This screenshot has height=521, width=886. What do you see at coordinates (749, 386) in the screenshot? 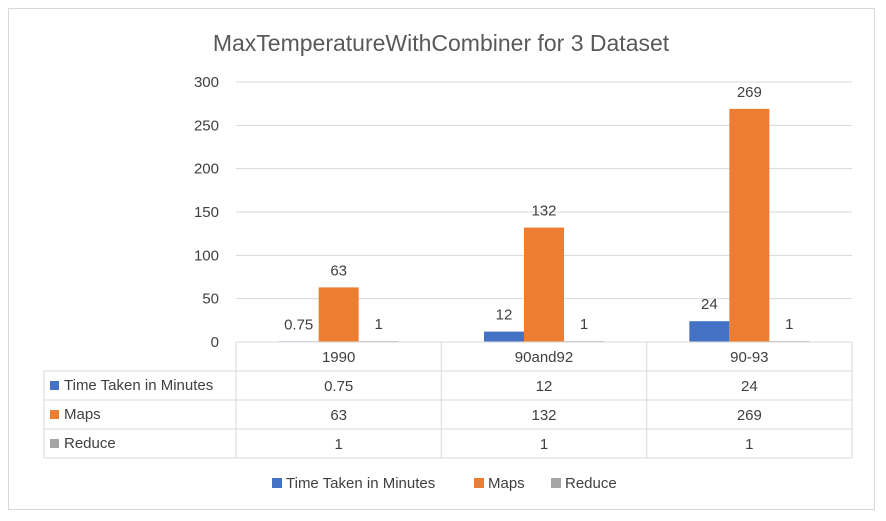
I see `table-cell: 24` at bounding box center [749, 386].